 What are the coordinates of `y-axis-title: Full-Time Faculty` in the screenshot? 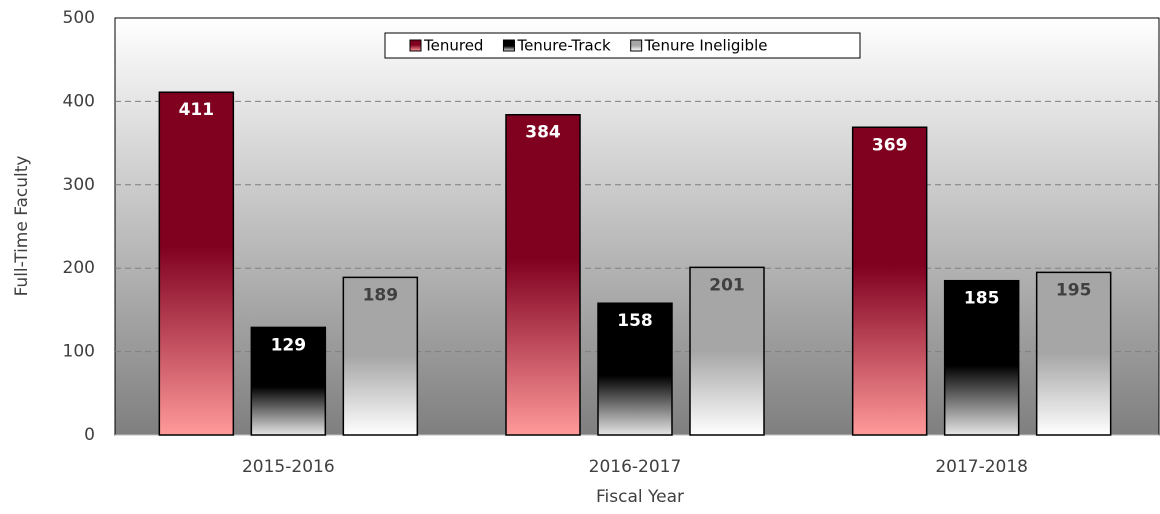 It's located at (22, 226).